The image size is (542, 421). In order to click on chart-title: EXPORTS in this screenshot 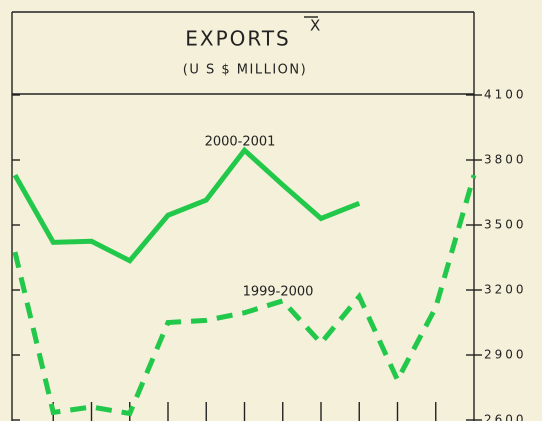, I will do `click(238, 39)`.